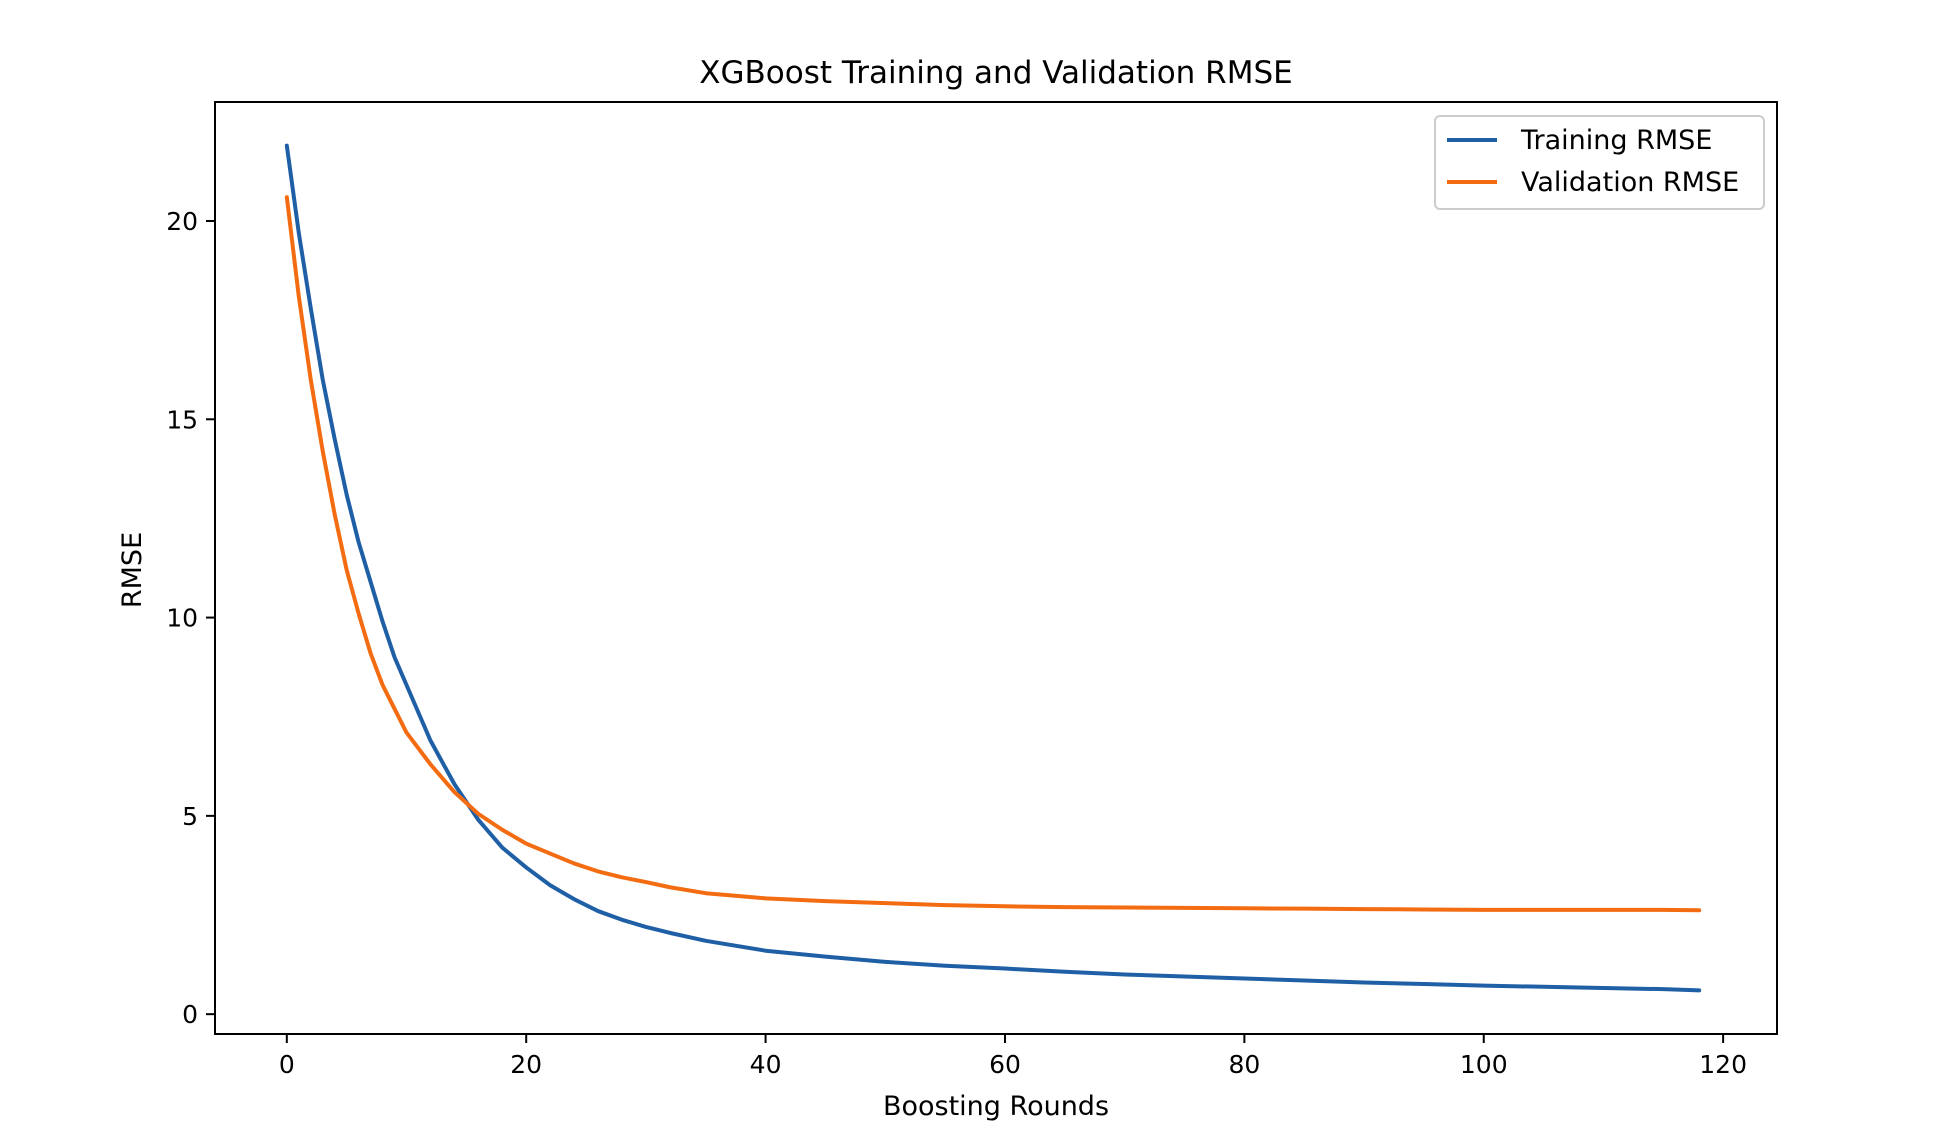 The image size is (1946, 1148). What do you see at coordinates (1244, 1064) in the screenshot?
I see `x-tick-label: 80` at bounding box center [1244, 1064].